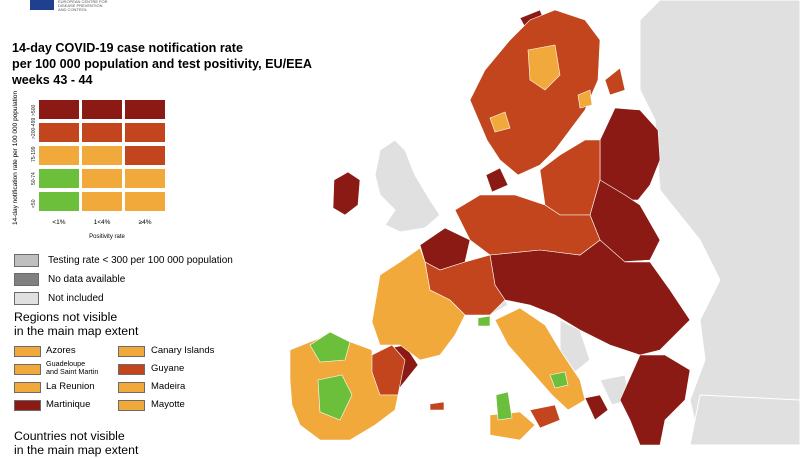 Image resolution: width=800 pixels, height=458 pixels. Describe the element at coordinates (52, 80) in the screenshot. I see `title-line-3: weeks 43 - 44` at that location.